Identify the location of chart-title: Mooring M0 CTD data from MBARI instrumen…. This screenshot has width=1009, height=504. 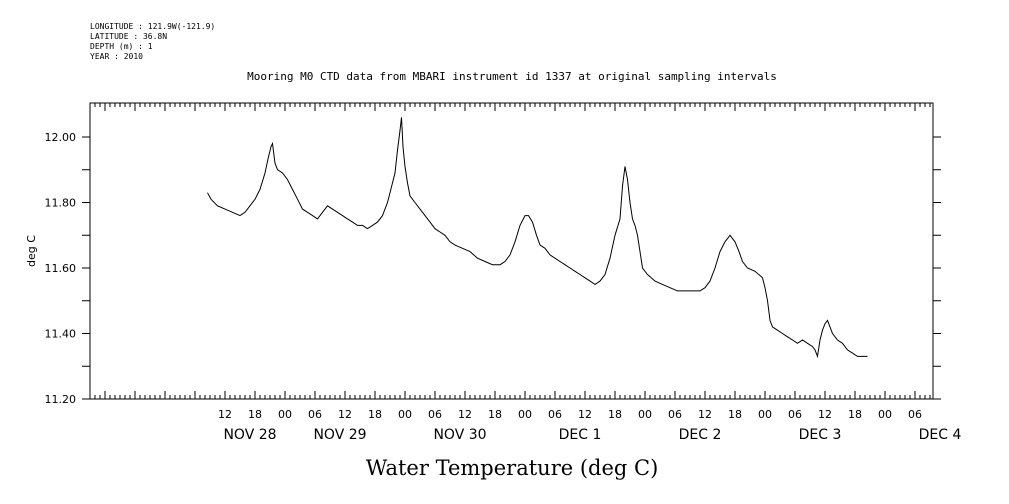
(512, 76).